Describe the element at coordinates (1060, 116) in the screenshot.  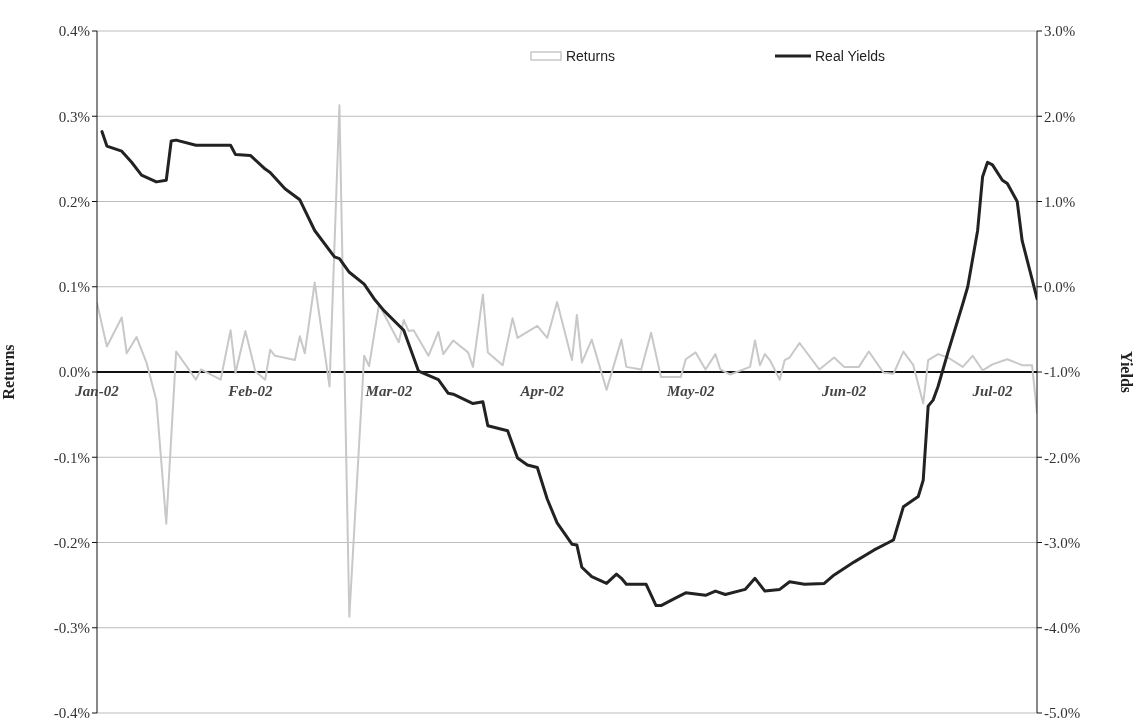
I see `y2-tick-label: 2.0%` at that location.